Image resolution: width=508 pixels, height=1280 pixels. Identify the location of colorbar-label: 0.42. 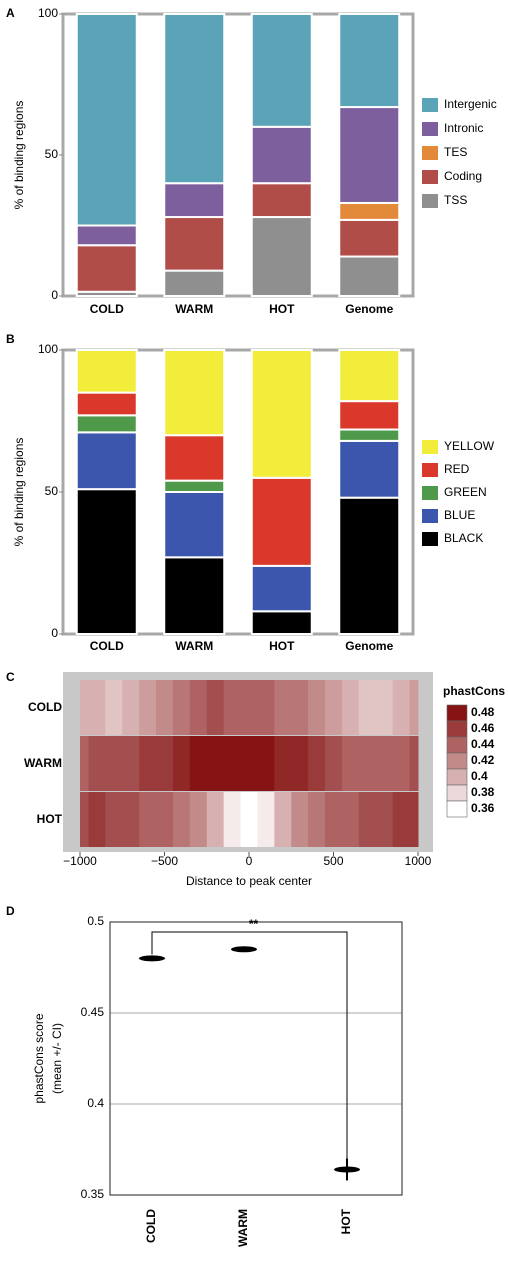
(483, 760).